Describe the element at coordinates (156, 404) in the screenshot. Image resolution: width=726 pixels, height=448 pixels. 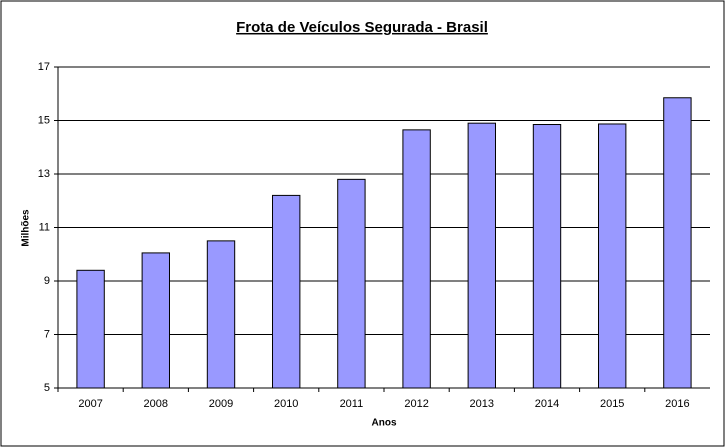
I see `x-tick-label: 2008` at that location.